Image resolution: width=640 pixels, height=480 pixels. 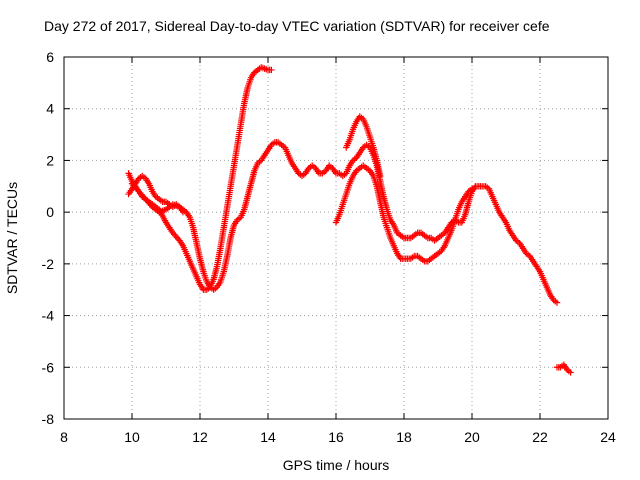 I want to click on y-tick-label: 4, so click(x=50, y=109).